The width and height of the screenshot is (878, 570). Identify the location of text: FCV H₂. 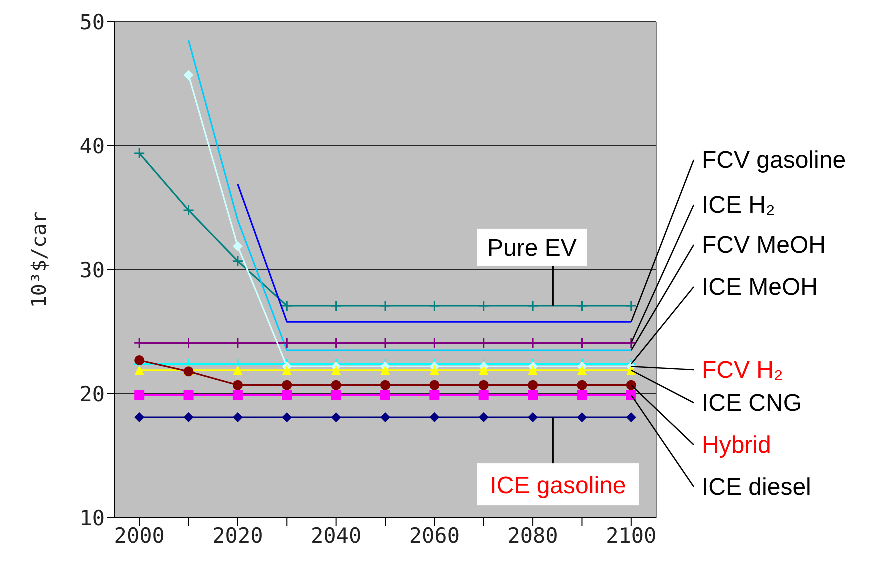
(743, 370).